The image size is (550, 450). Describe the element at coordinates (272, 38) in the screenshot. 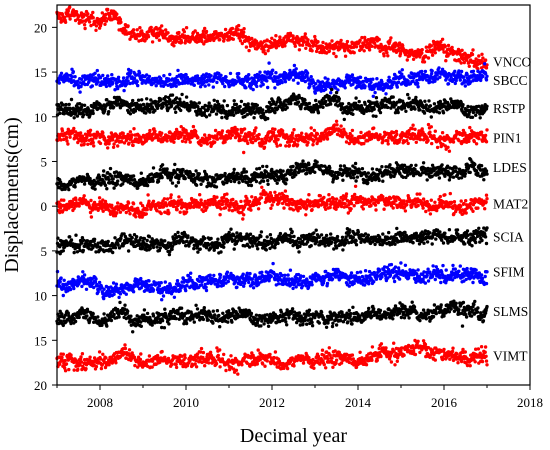

I see `series-vnco` at that location.